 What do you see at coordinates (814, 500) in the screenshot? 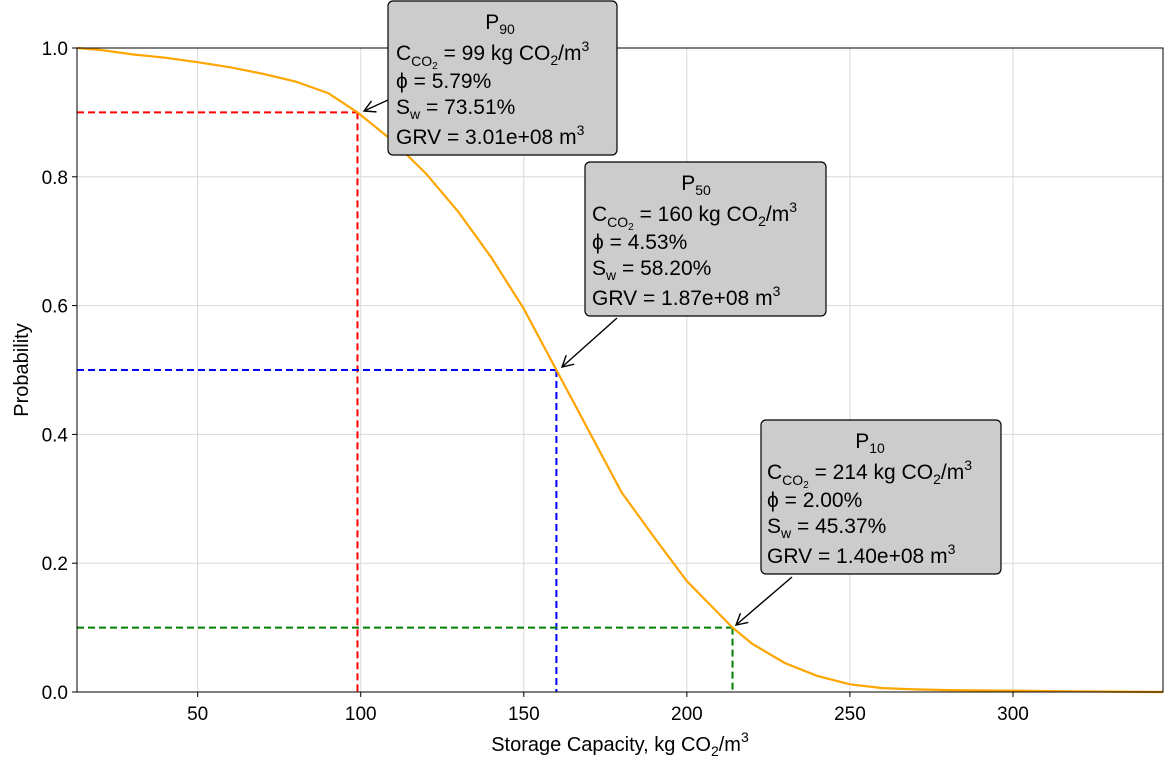
I see `annotation-porosity-p10: ϕ = 2.00%` at bounding box center [814, 500].